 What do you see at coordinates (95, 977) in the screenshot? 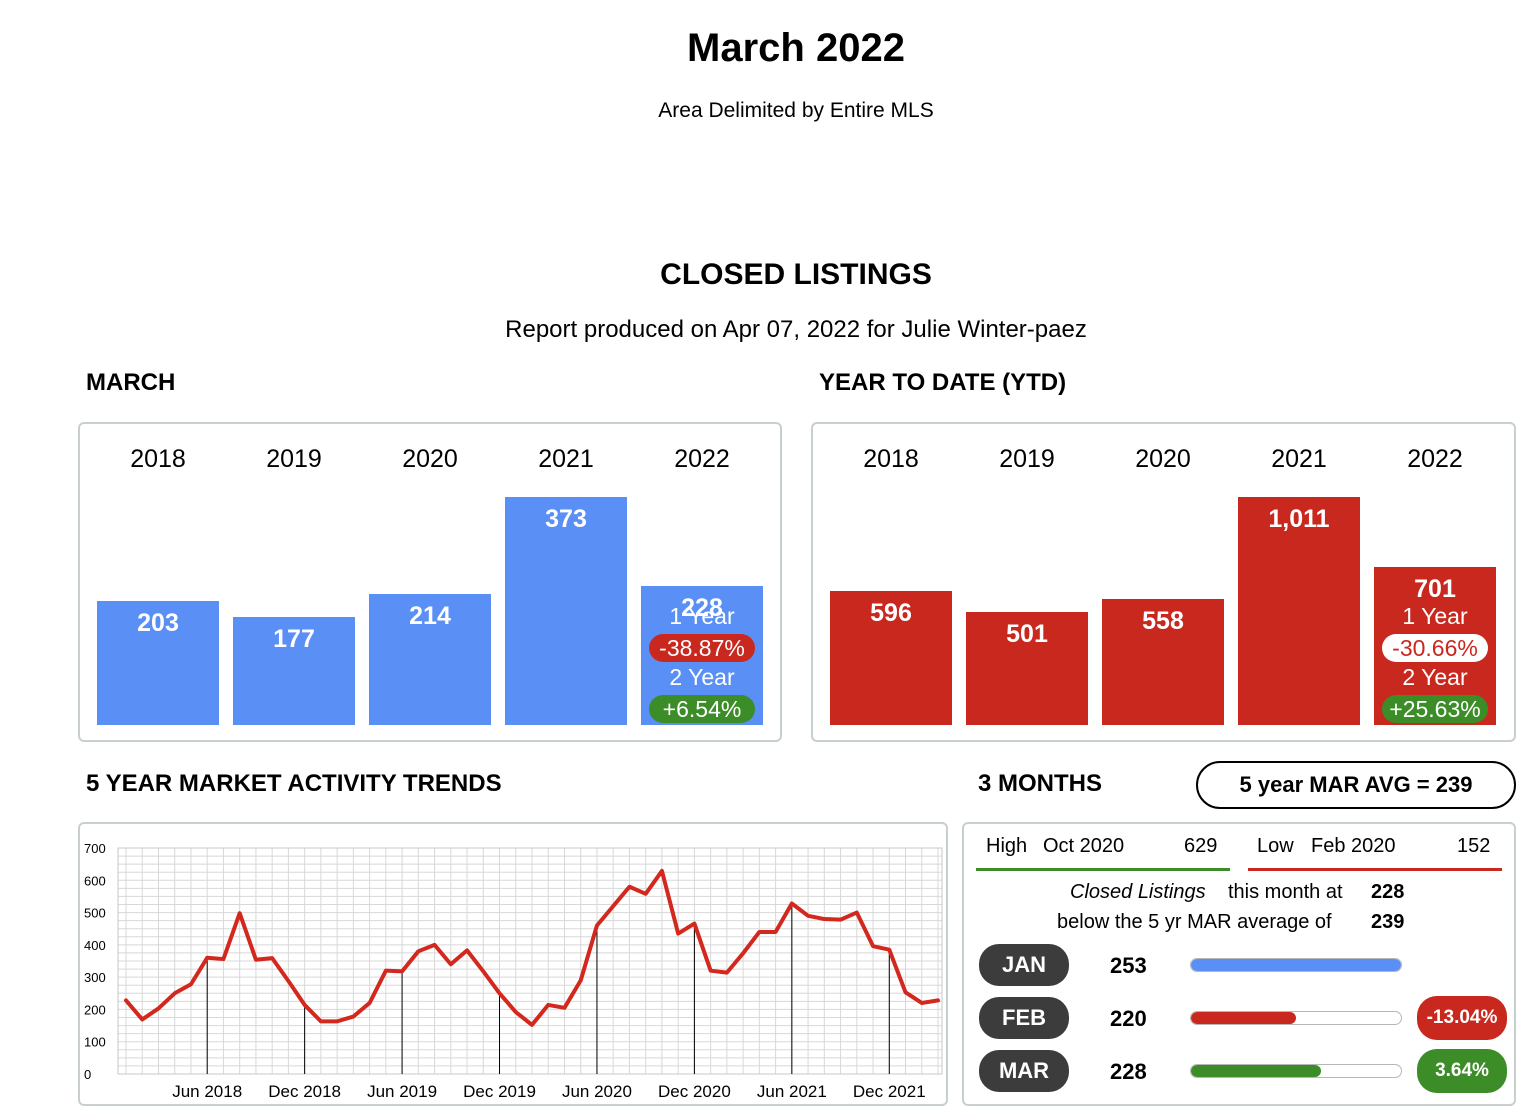
I see `y-tick-label: 300` at bounding box center [95, 977].